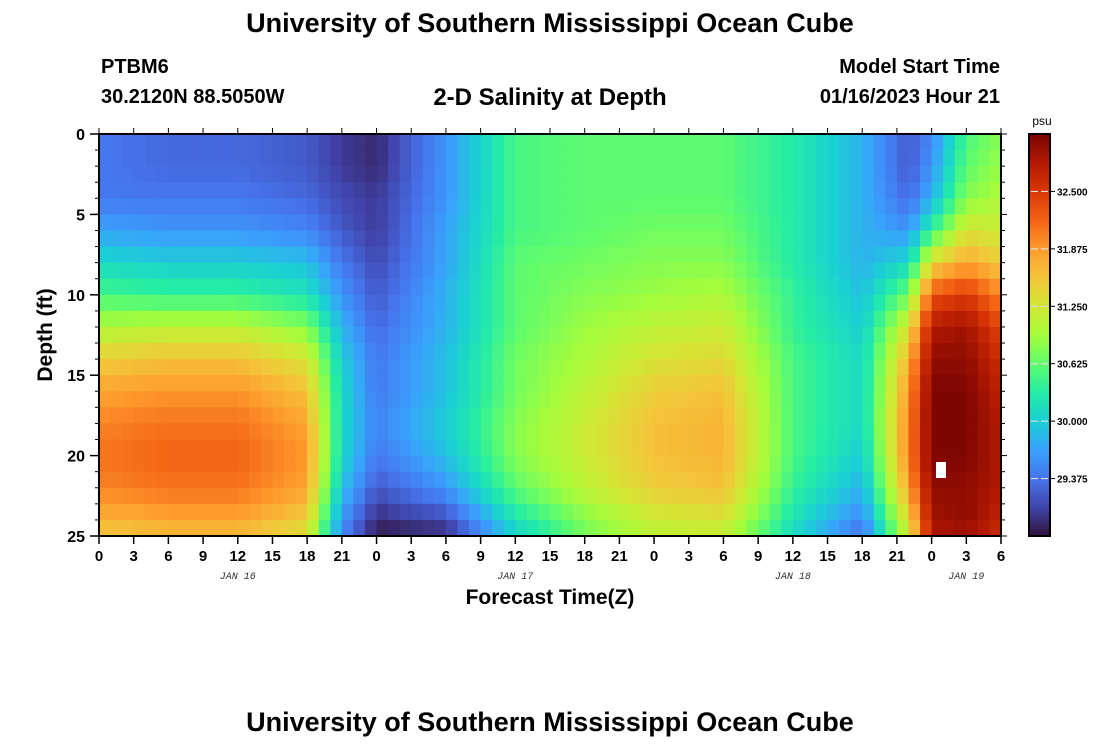 The image size is (1100, 750). Describe the element at coordinates (1041, 121) in the screenshot. I see `colorbar-unit-label: psu` at that location.